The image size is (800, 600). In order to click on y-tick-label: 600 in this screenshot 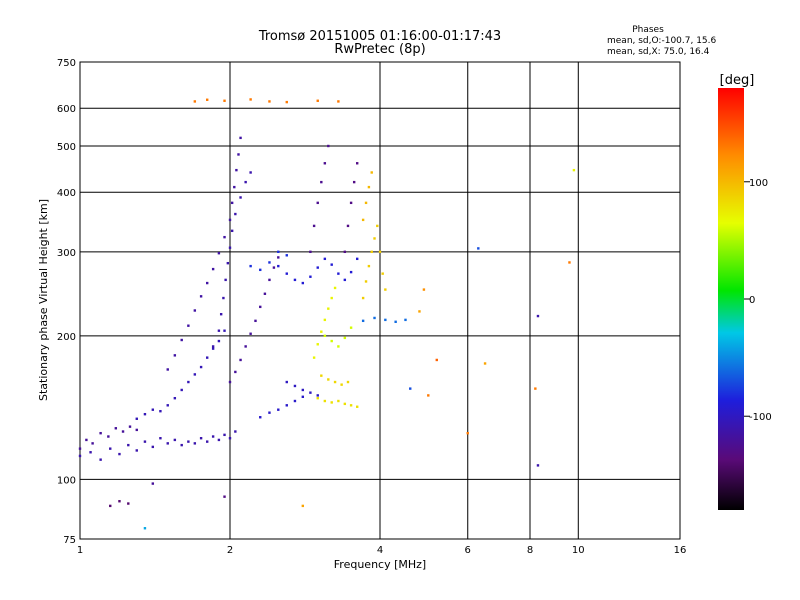, I will do `click(66, 109)`.